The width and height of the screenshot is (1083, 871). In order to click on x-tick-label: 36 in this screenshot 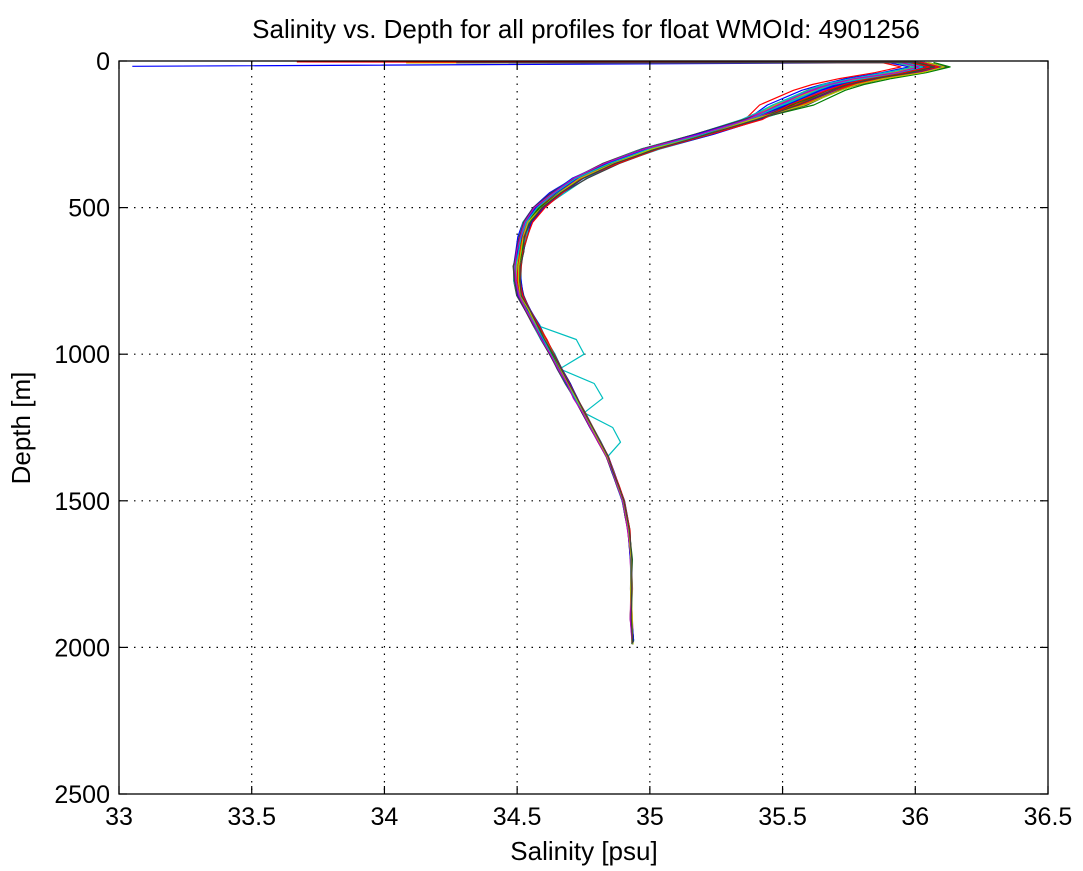, I will do `click(915, 817)`.